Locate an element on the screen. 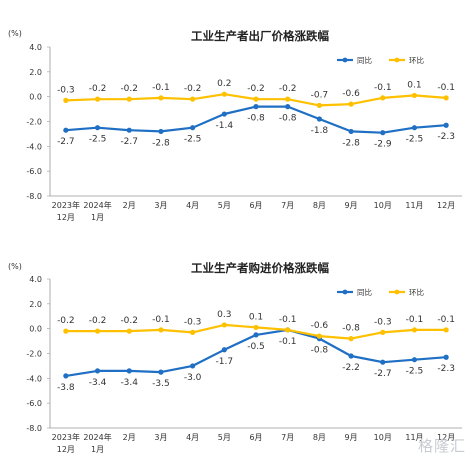 The width and height of the screenshot is (472, 460). data-label: -2.8 is located at coordinates (351, 143).